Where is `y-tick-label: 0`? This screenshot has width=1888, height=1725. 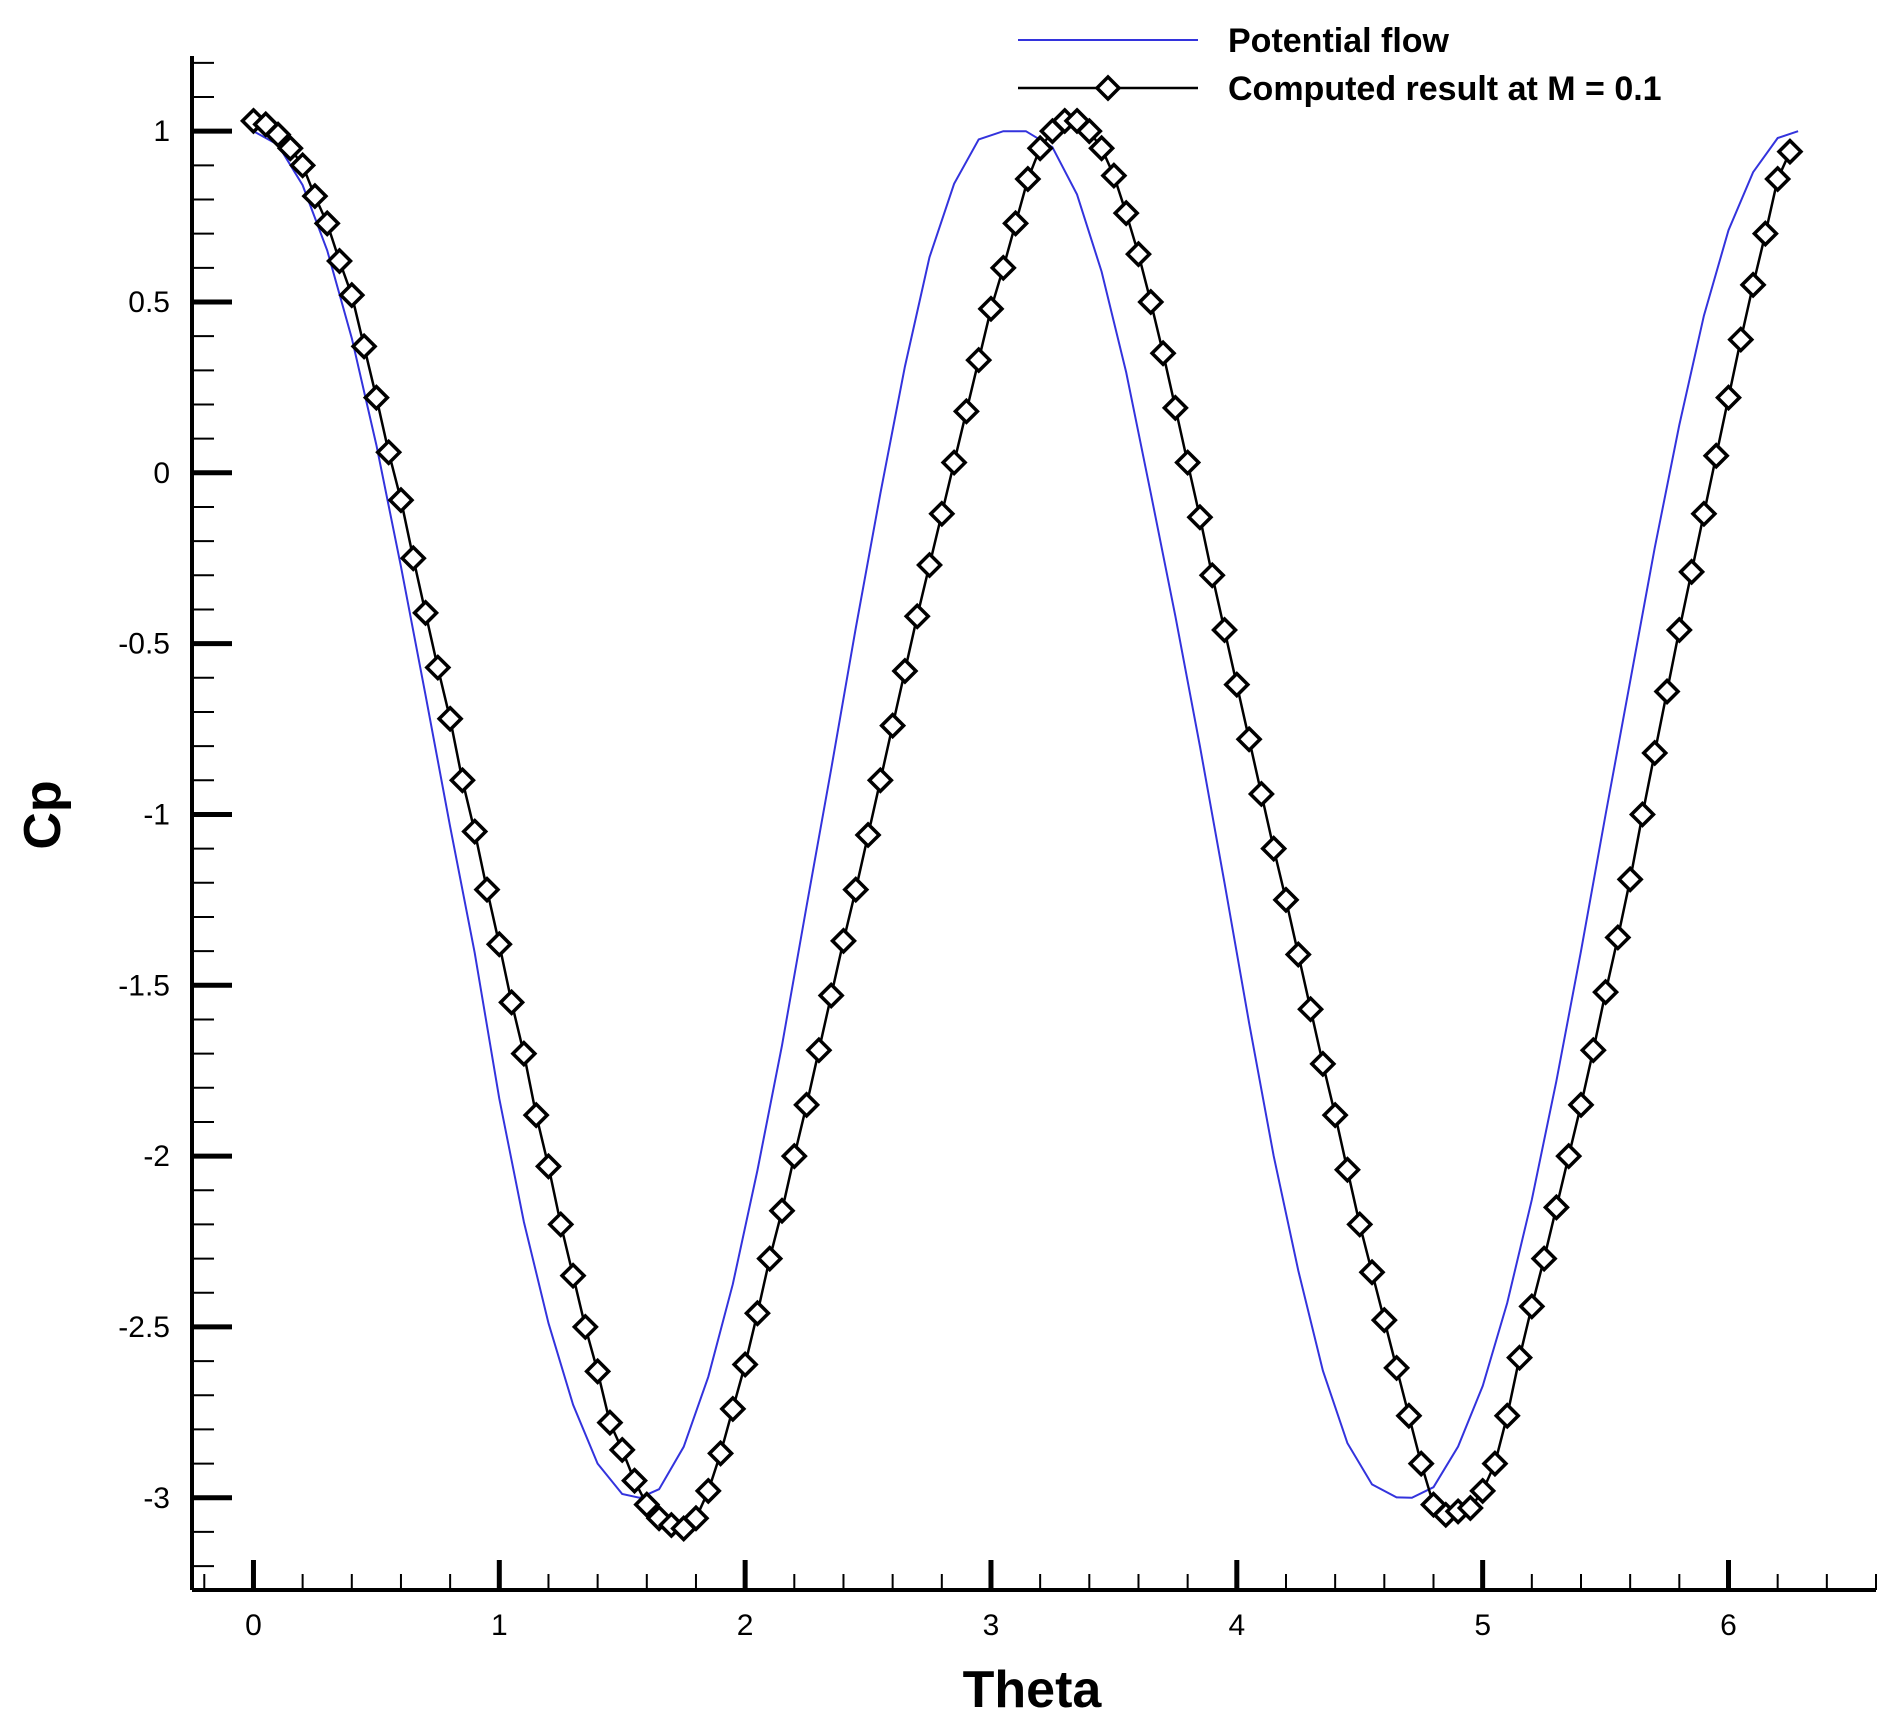 y-tick-label: 0 is located at coordinates (161, 473).